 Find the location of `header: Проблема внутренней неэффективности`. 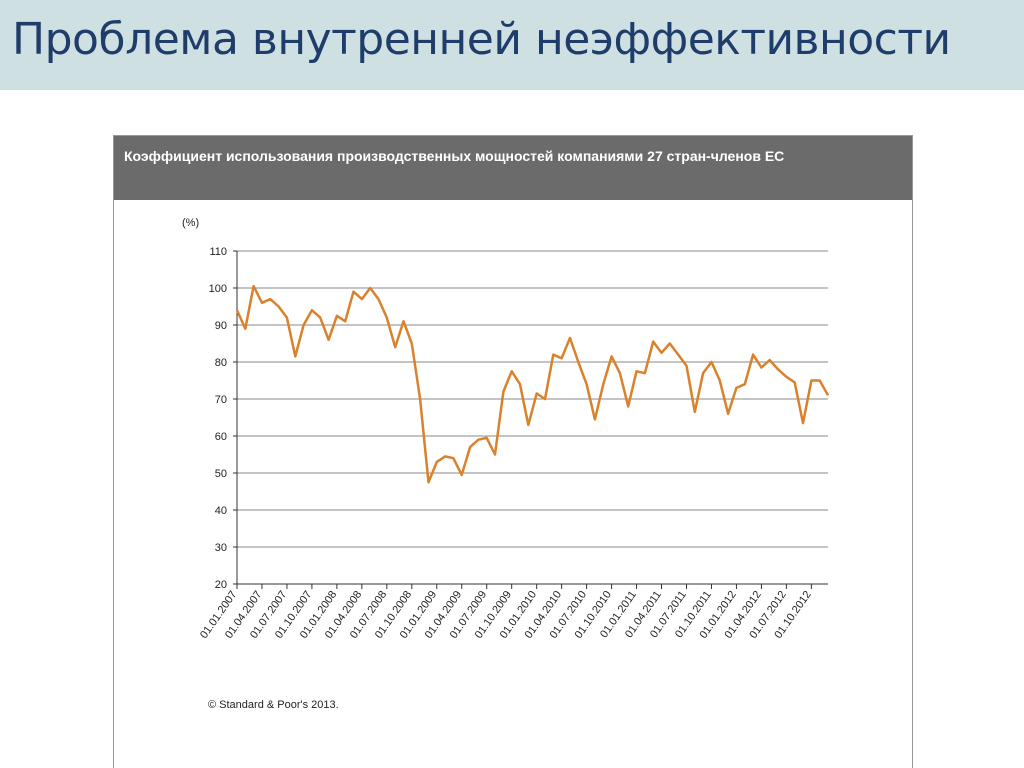

header: Проблема внутренней неэффективности is located at coordinates (512, 45).